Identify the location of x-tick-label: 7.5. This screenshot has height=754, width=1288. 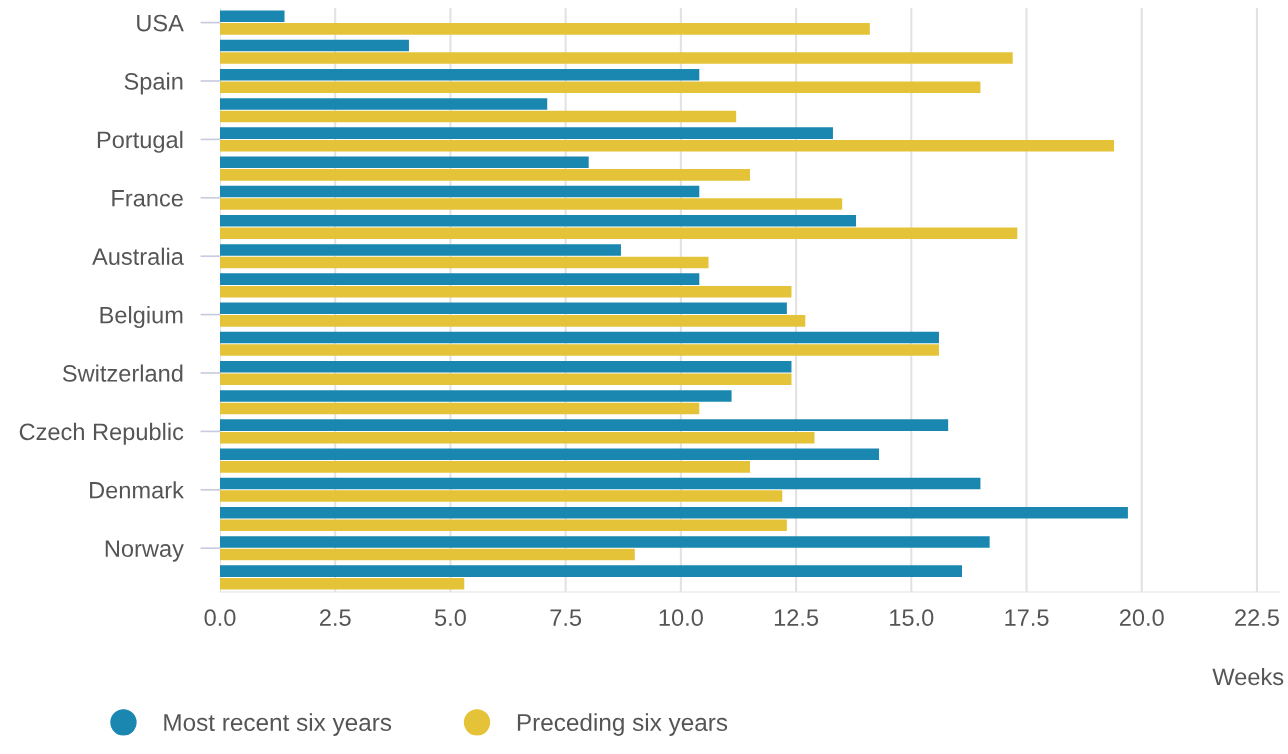
(566, 618).